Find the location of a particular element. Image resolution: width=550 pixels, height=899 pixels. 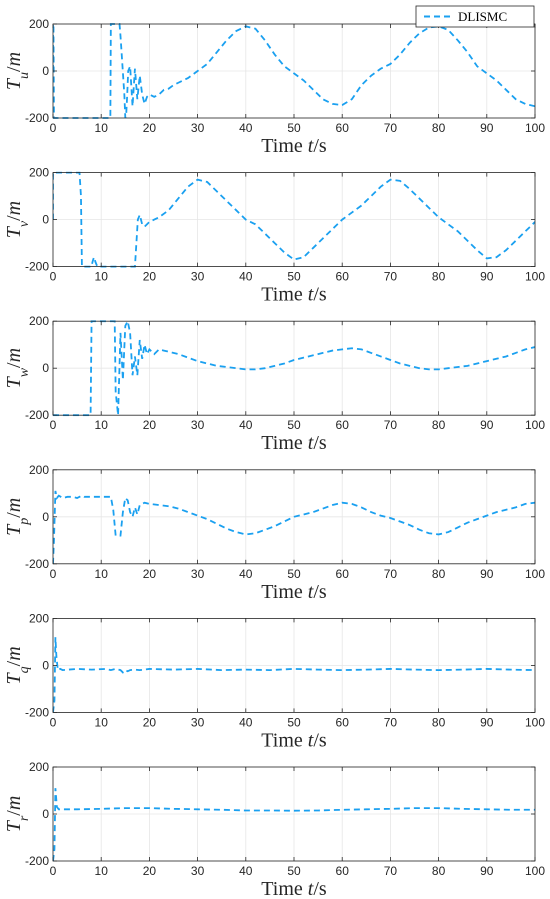

legend-label: DLISMC is located at coordinates (482, 16).